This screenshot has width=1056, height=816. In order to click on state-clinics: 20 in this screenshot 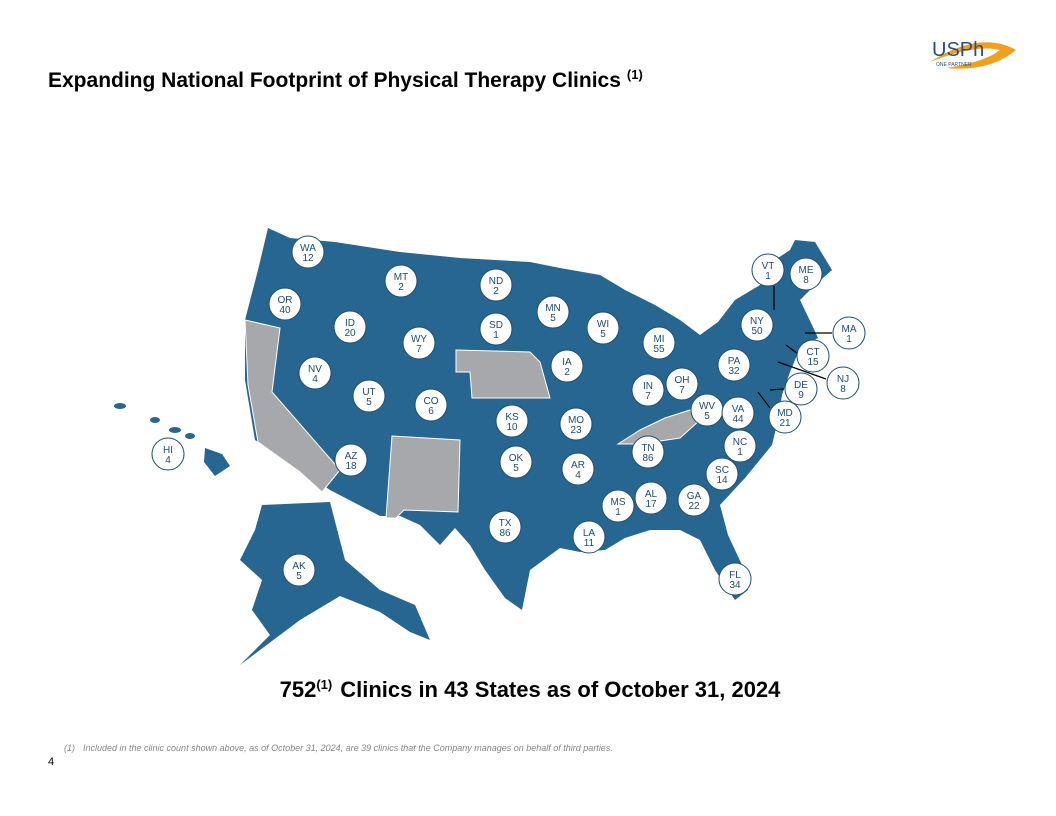, I will do `click(350, 333)`.